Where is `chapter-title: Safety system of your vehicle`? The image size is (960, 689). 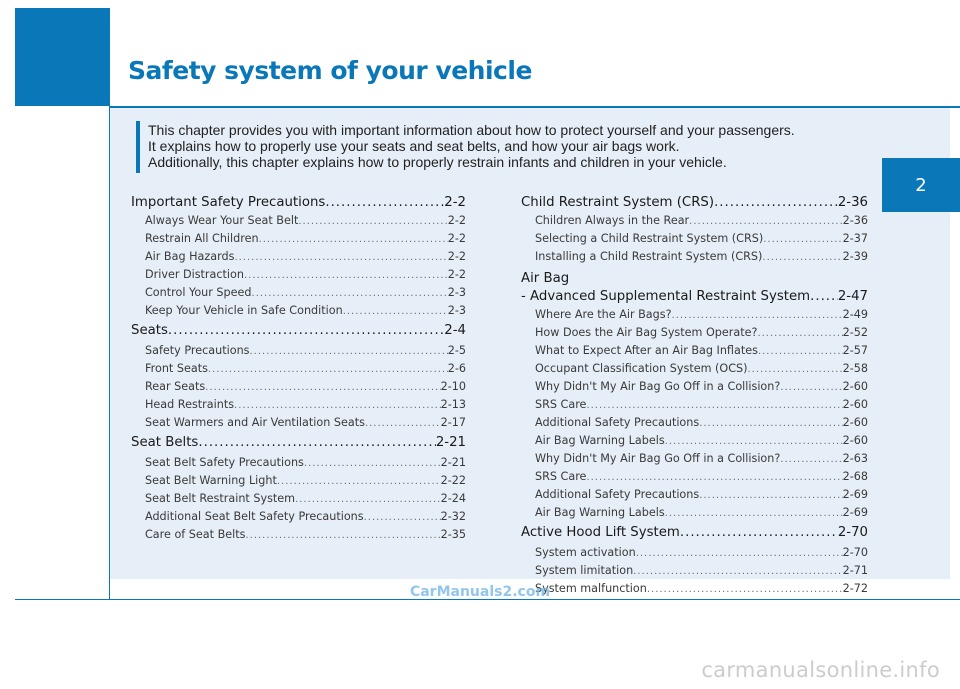 chapter-title: Safety system of your vehicle is located at coordinates (330, 70).